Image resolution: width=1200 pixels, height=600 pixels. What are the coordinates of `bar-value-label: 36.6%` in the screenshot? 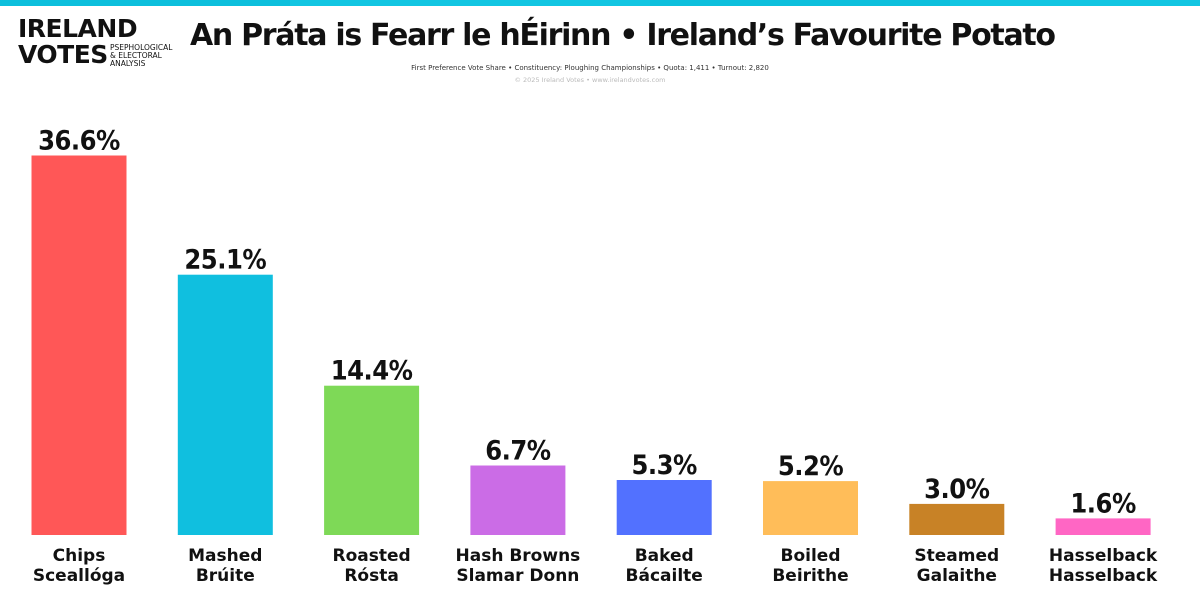 It's located at (79, 141).